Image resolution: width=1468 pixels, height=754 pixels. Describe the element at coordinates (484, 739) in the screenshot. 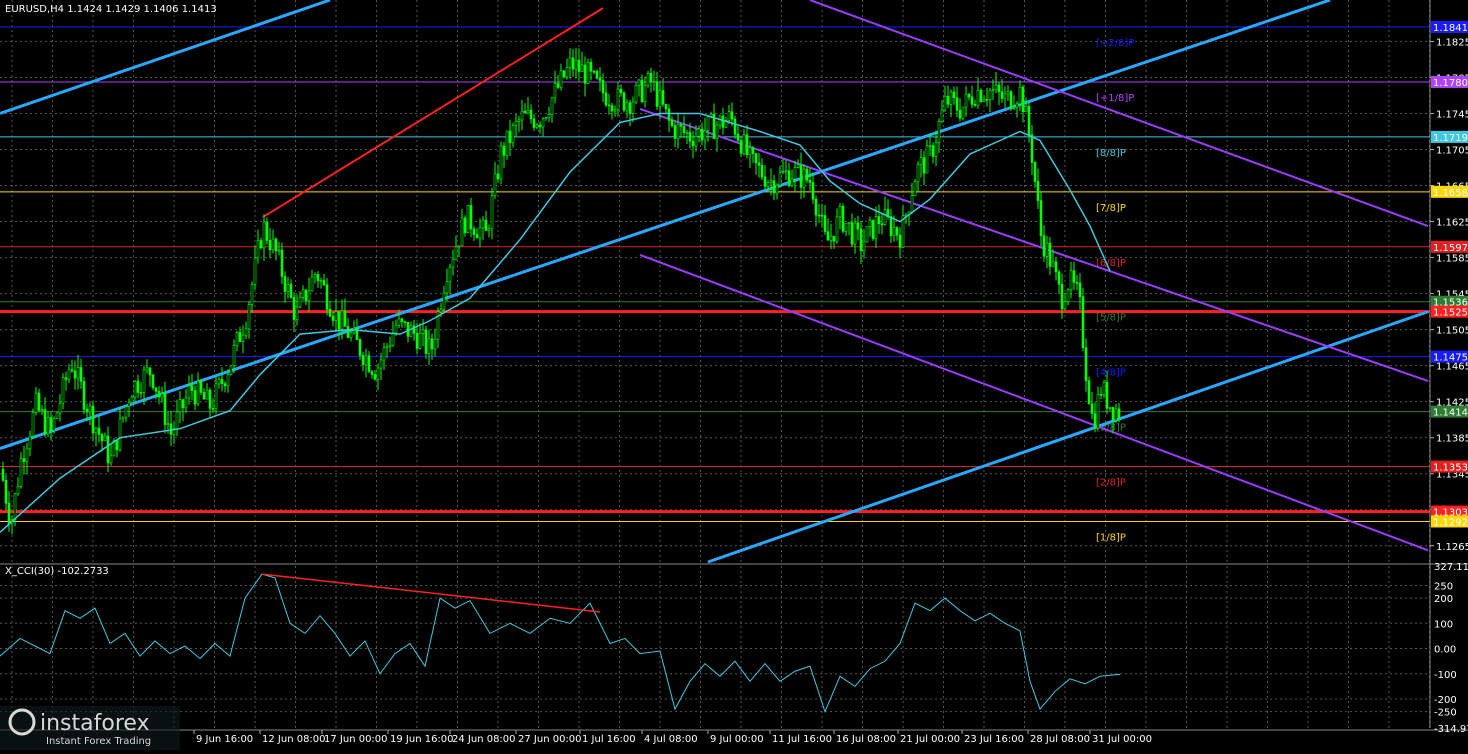

I see `time-tick-label: 24 Jun 08:00` at that location.